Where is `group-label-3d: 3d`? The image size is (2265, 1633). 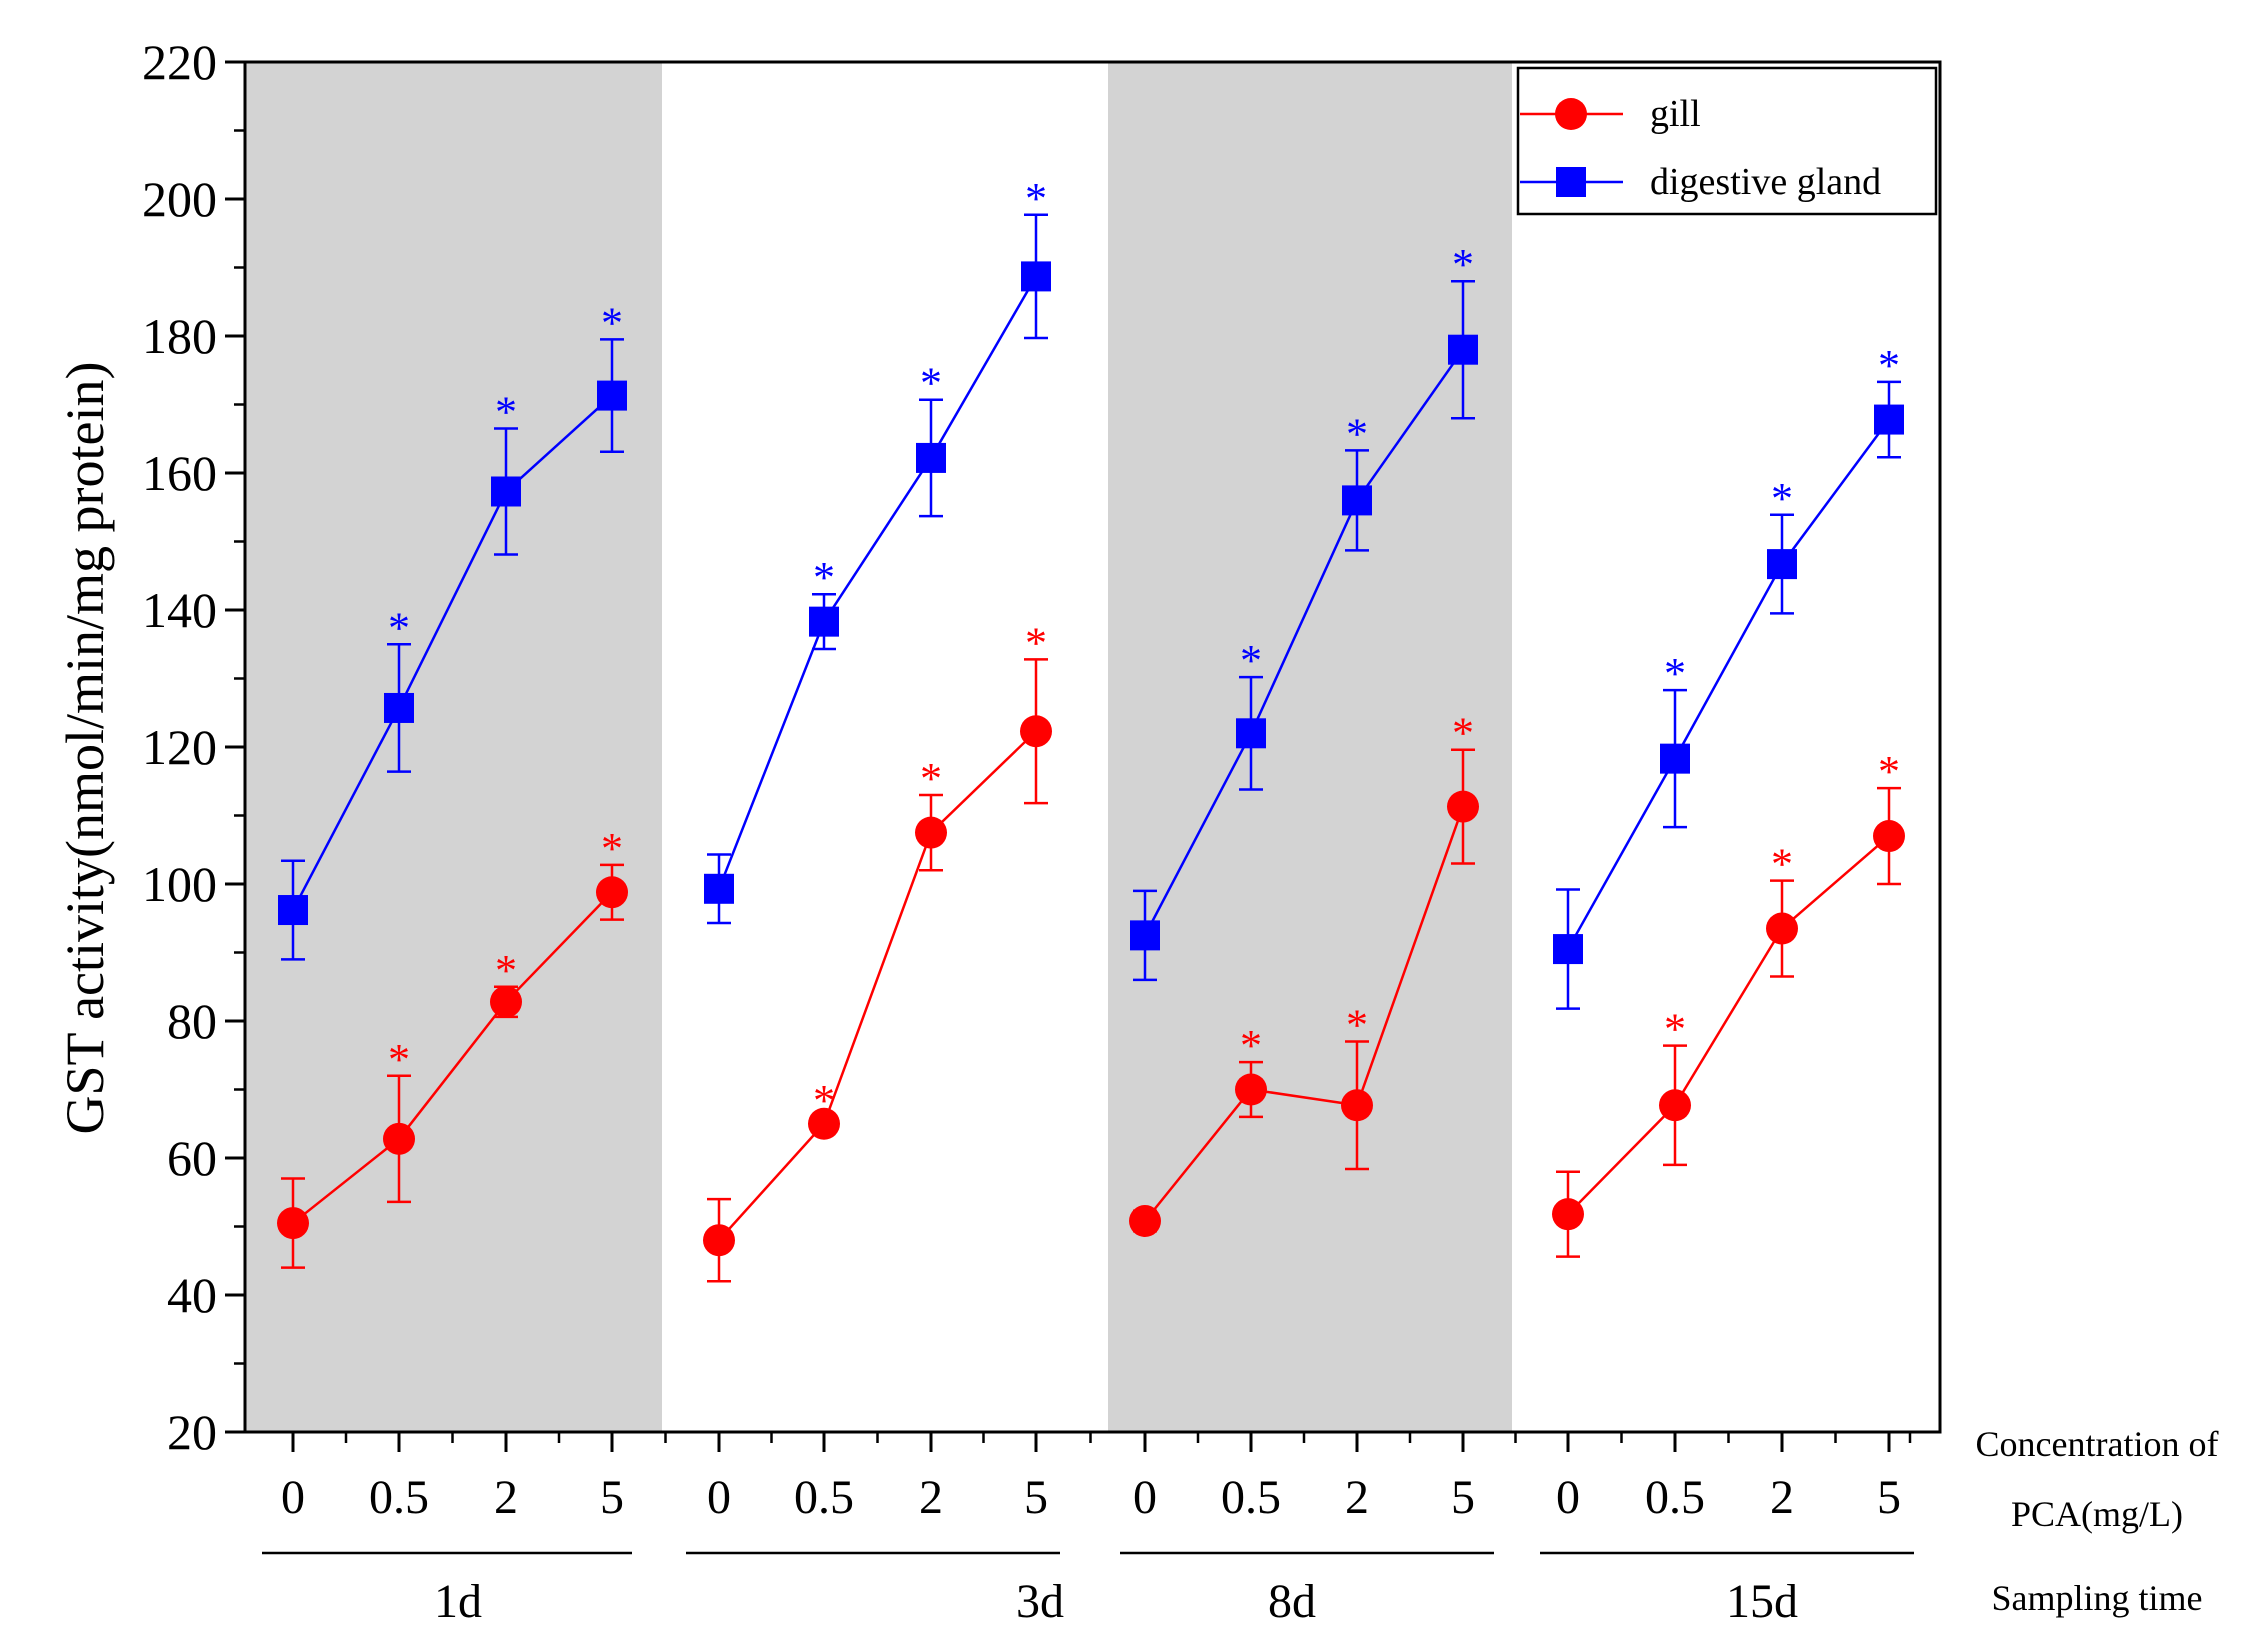
group-label-3d: 3d is located at coordinates (1040, 1601).